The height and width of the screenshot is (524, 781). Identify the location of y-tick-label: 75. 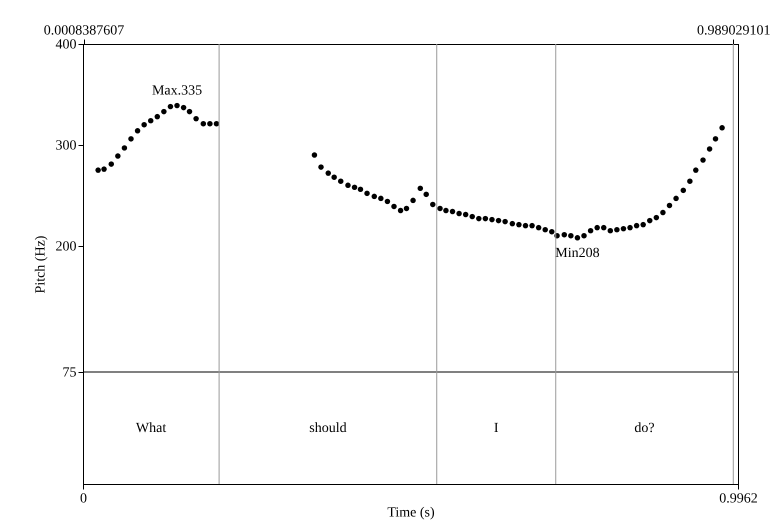
(69, 372).